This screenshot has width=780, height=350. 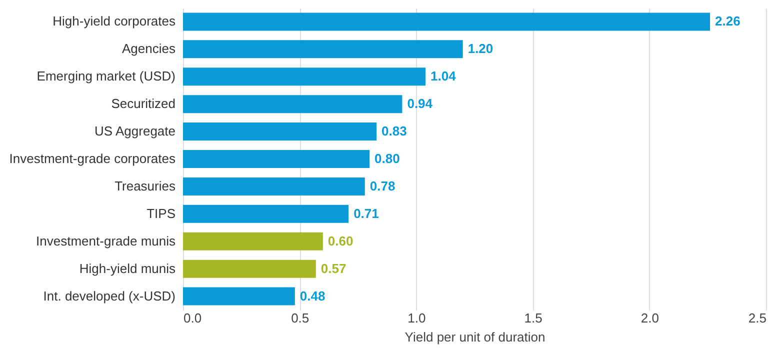 What do you see at coordinates (135, 131) in the screenshot?
I see `y-tick-label: US Aggregate` at bounding box center [135, 131].